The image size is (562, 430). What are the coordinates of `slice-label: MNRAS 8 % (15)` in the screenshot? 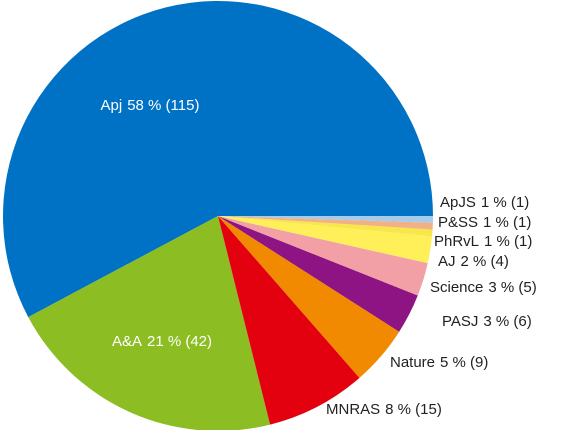 It's located at (384, 409).